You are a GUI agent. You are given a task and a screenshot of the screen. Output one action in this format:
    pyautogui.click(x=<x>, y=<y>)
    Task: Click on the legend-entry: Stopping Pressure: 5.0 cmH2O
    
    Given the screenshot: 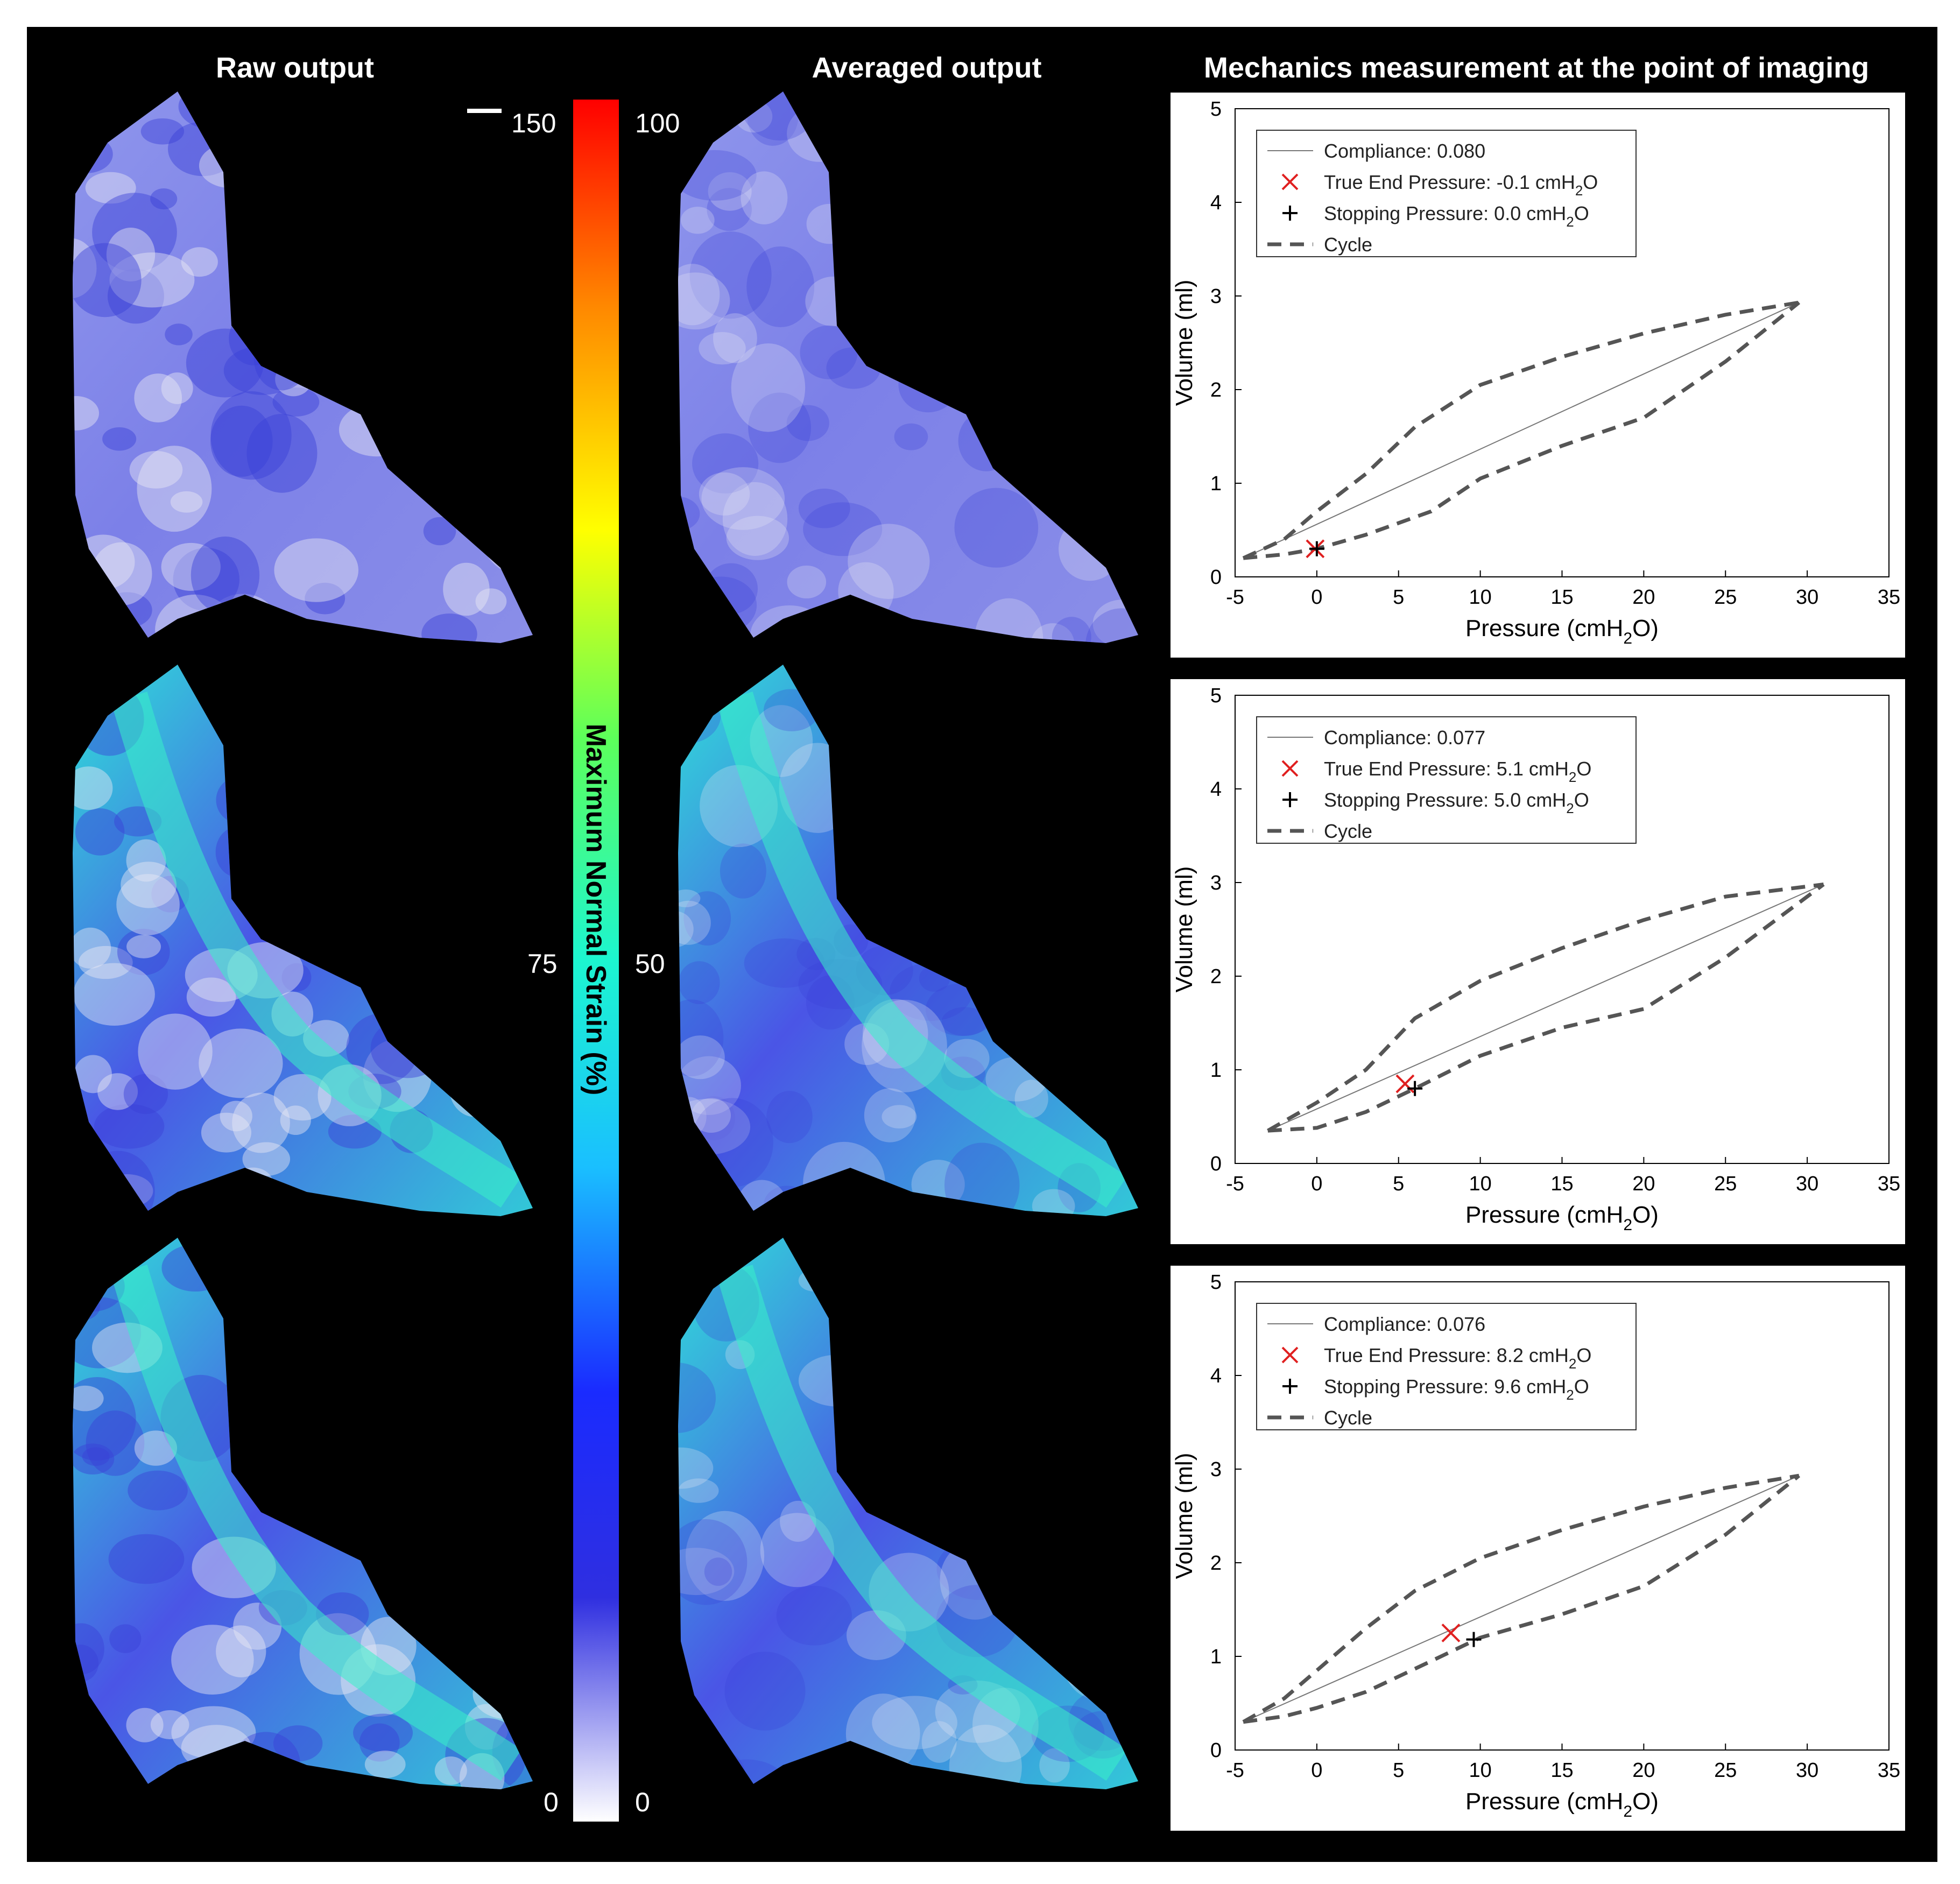 What is the action you would take?
    pyautogui.click(x=1457, y=802)
    